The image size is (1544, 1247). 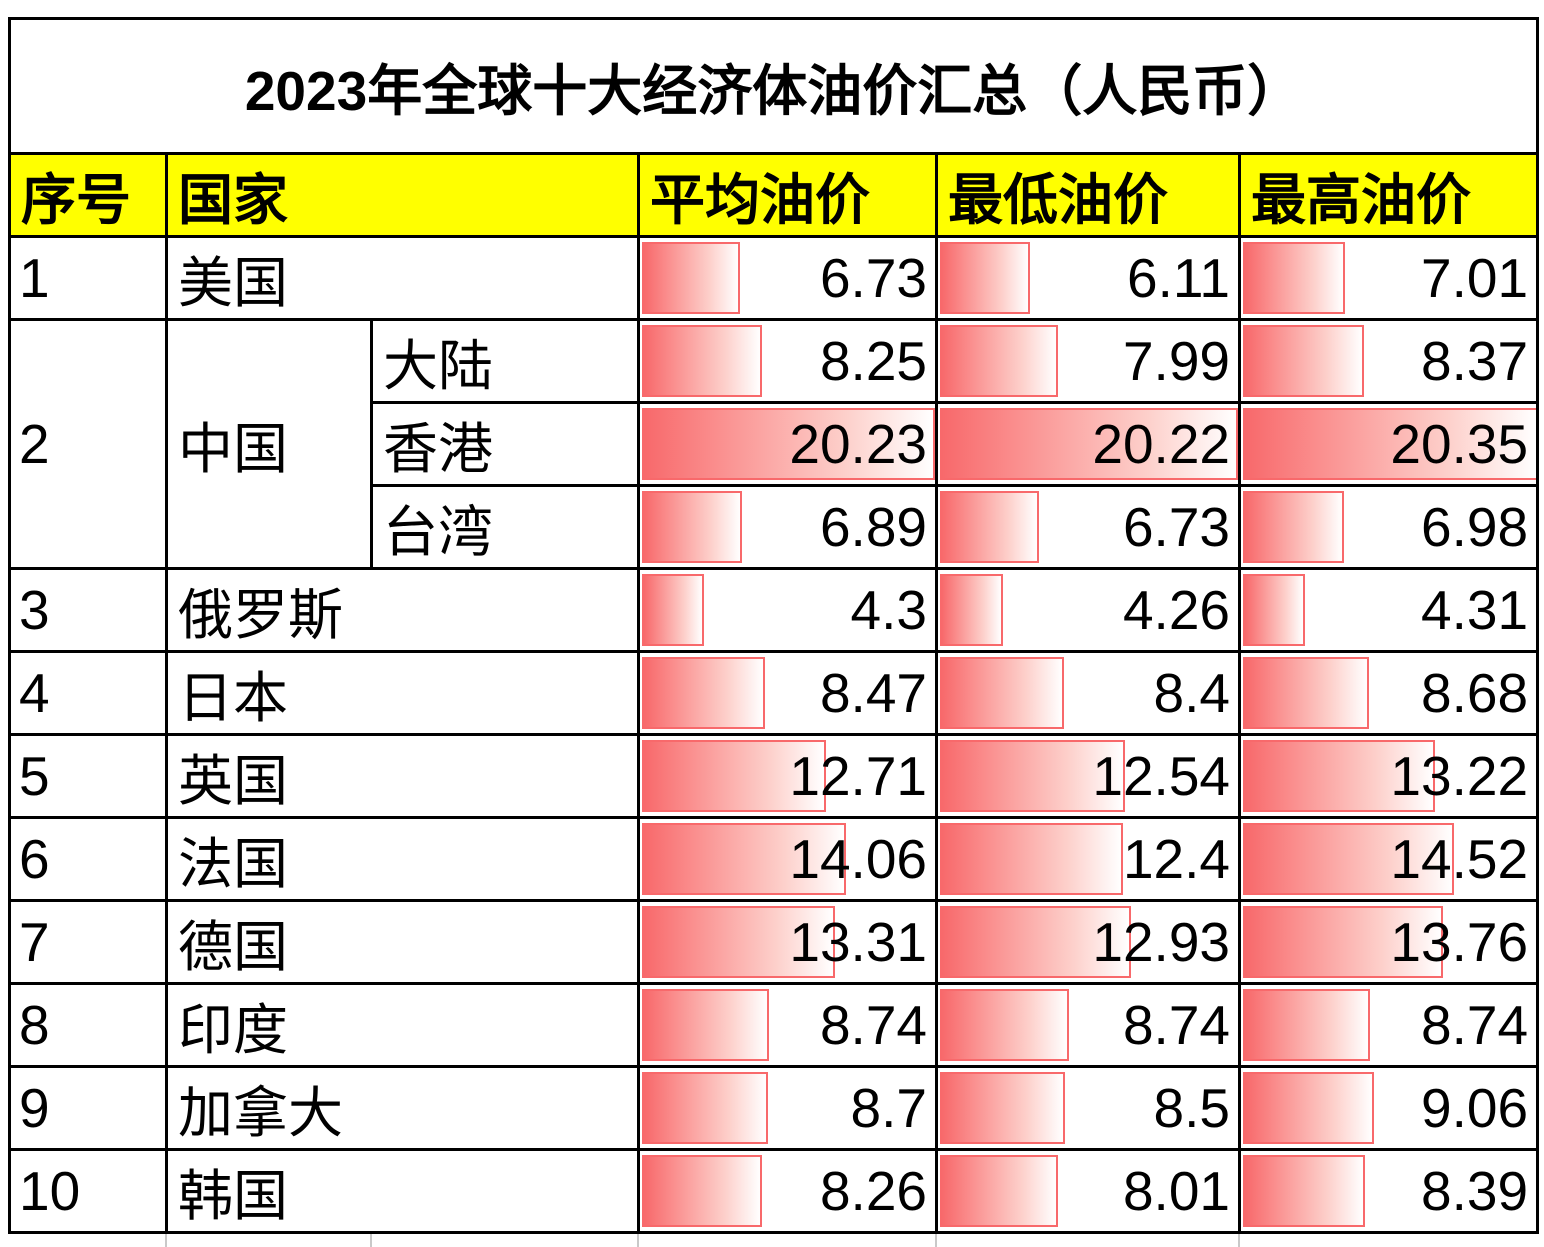 I want to click on avg-price-cell: 8.74, so click(x=787, y=1025).